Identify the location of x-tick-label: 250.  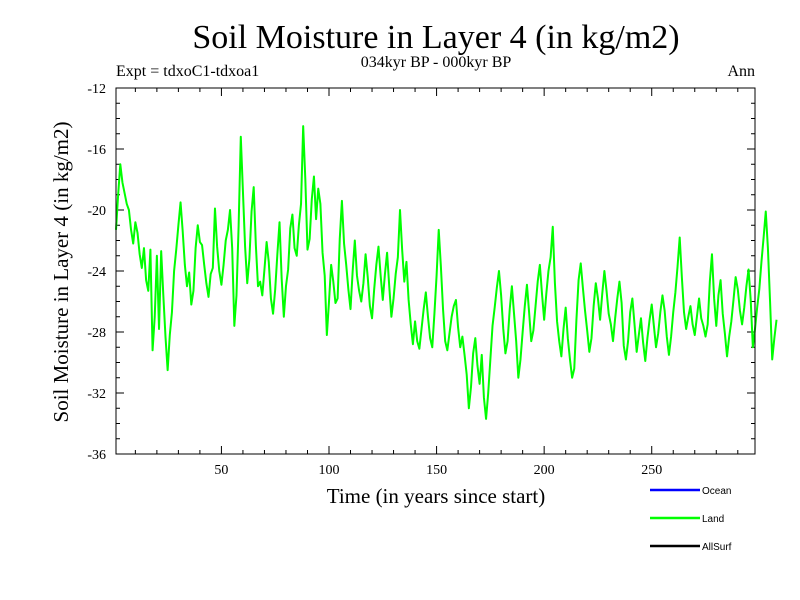
(651, 470).